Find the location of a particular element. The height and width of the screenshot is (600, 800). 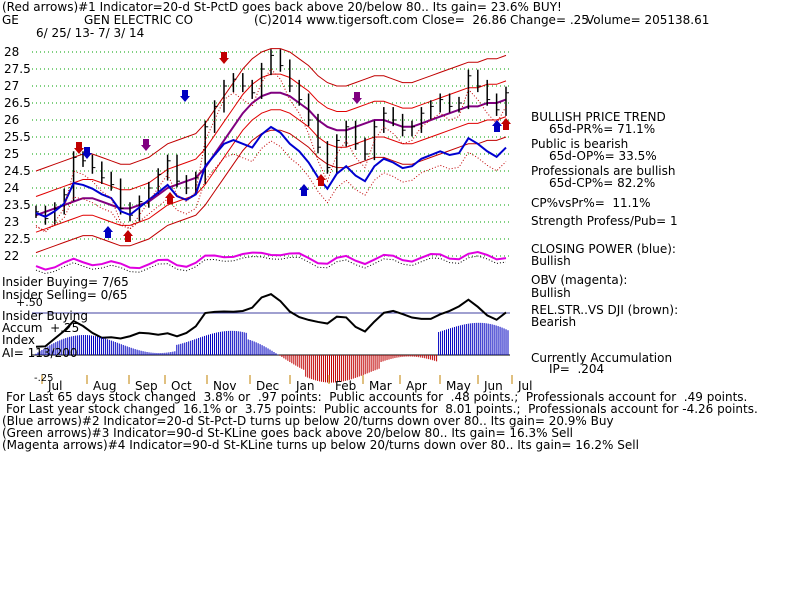

date-range: 6/ 25/ 13- 7/ 3/ 14 is located at coordinates (90, 33).